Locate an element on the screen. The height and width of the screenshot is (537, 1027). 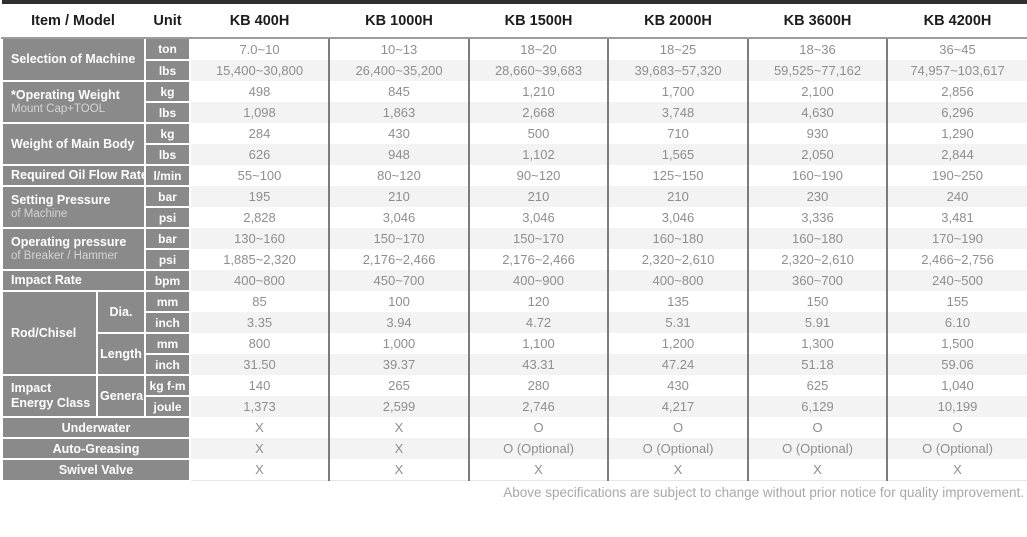
spec-value: 930 is located at coordinates (817, 133).